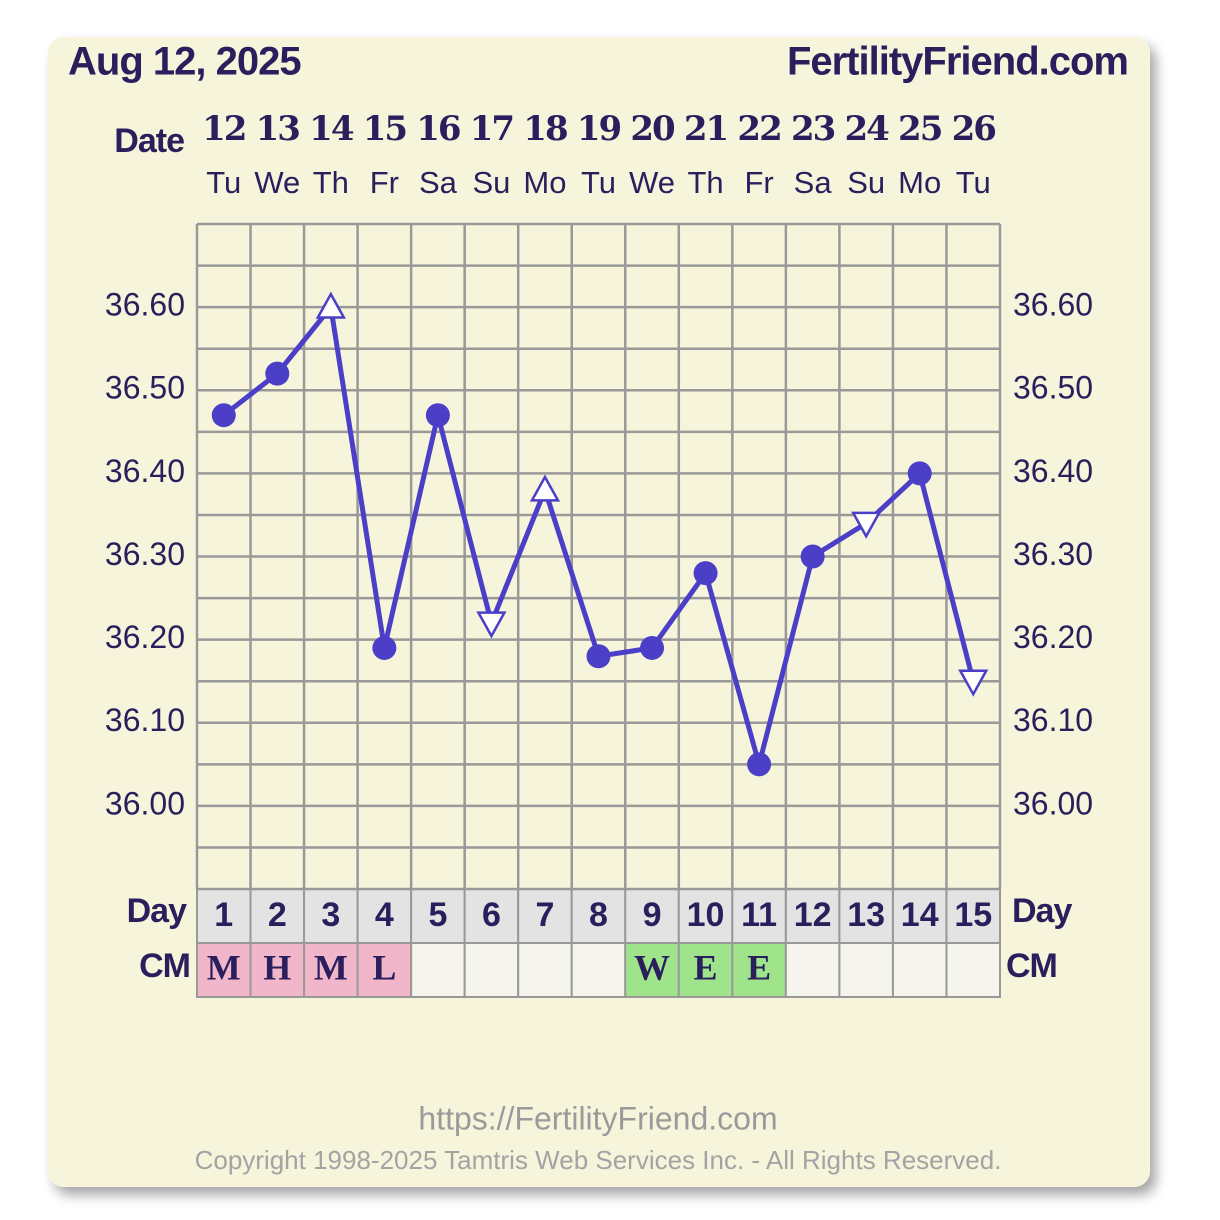  Describe the element at coordinates (277, 967) in the screenshot. I see `cm-value: H` at that location.